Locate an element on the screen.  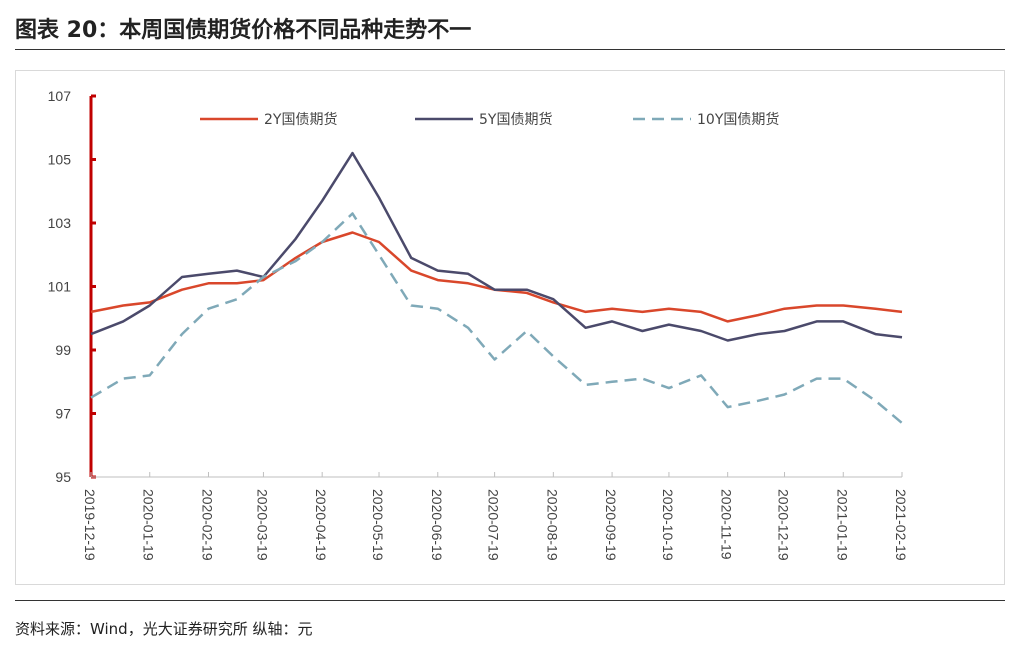
x-tick-label: 2020-08-19 is located at coordinates (552, 525).